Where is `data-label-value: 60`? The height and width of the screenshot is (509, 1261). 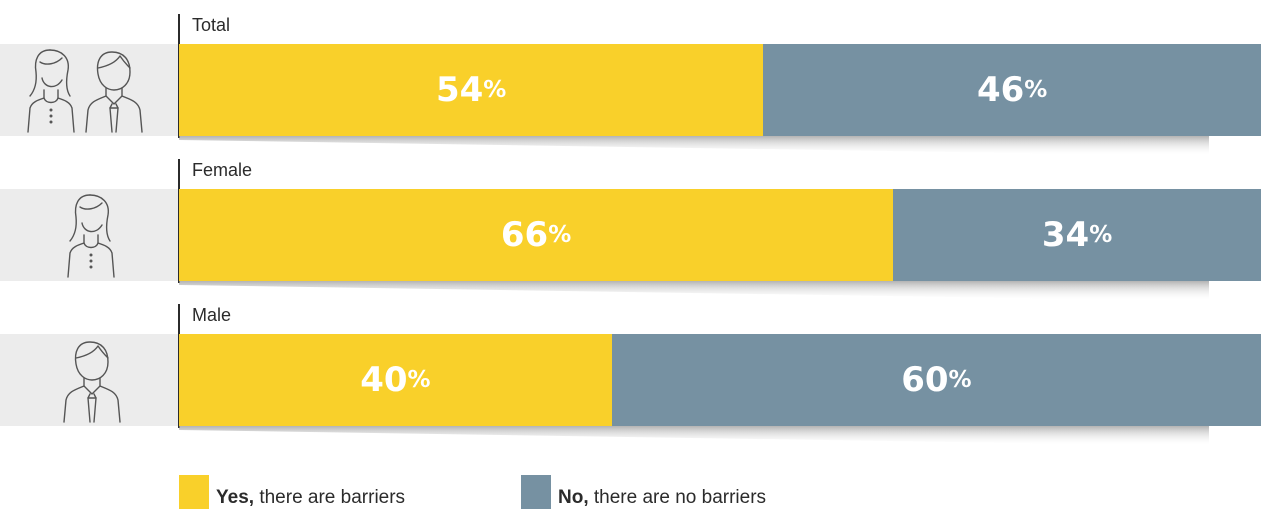
data-label-value: 60 is located at coordinates (925, 380).